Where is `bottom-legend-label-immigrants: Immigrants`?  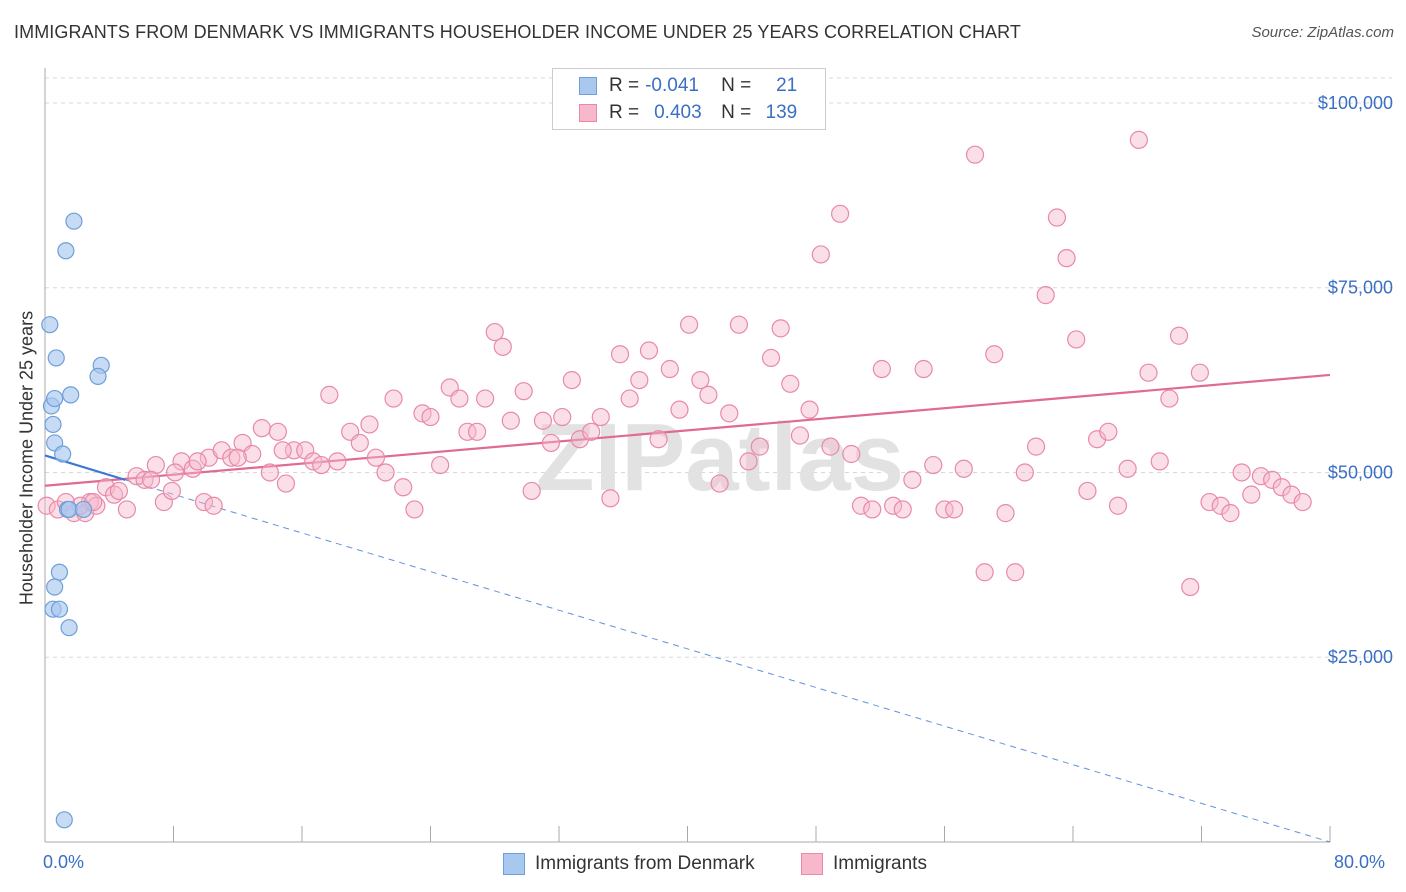 bottom-legend-label-immigrants: Immigrants is located at coordinates (880, 863).